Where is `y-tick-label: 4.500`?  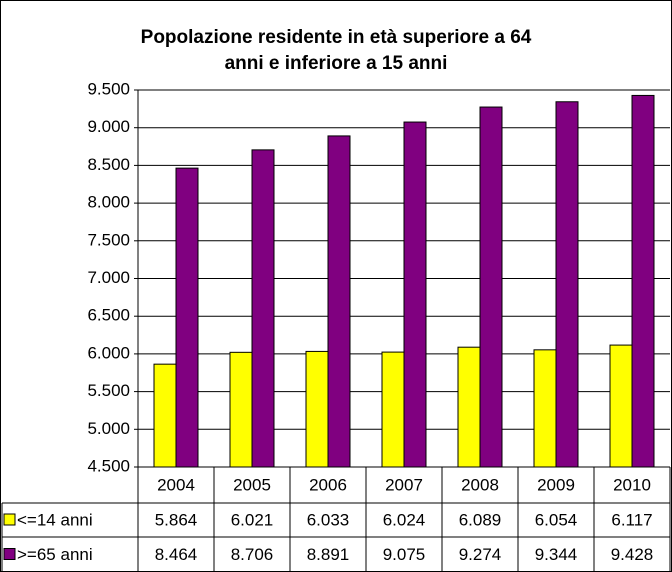 y-tick-label: 4.500 is located at coordinates (108, 465).